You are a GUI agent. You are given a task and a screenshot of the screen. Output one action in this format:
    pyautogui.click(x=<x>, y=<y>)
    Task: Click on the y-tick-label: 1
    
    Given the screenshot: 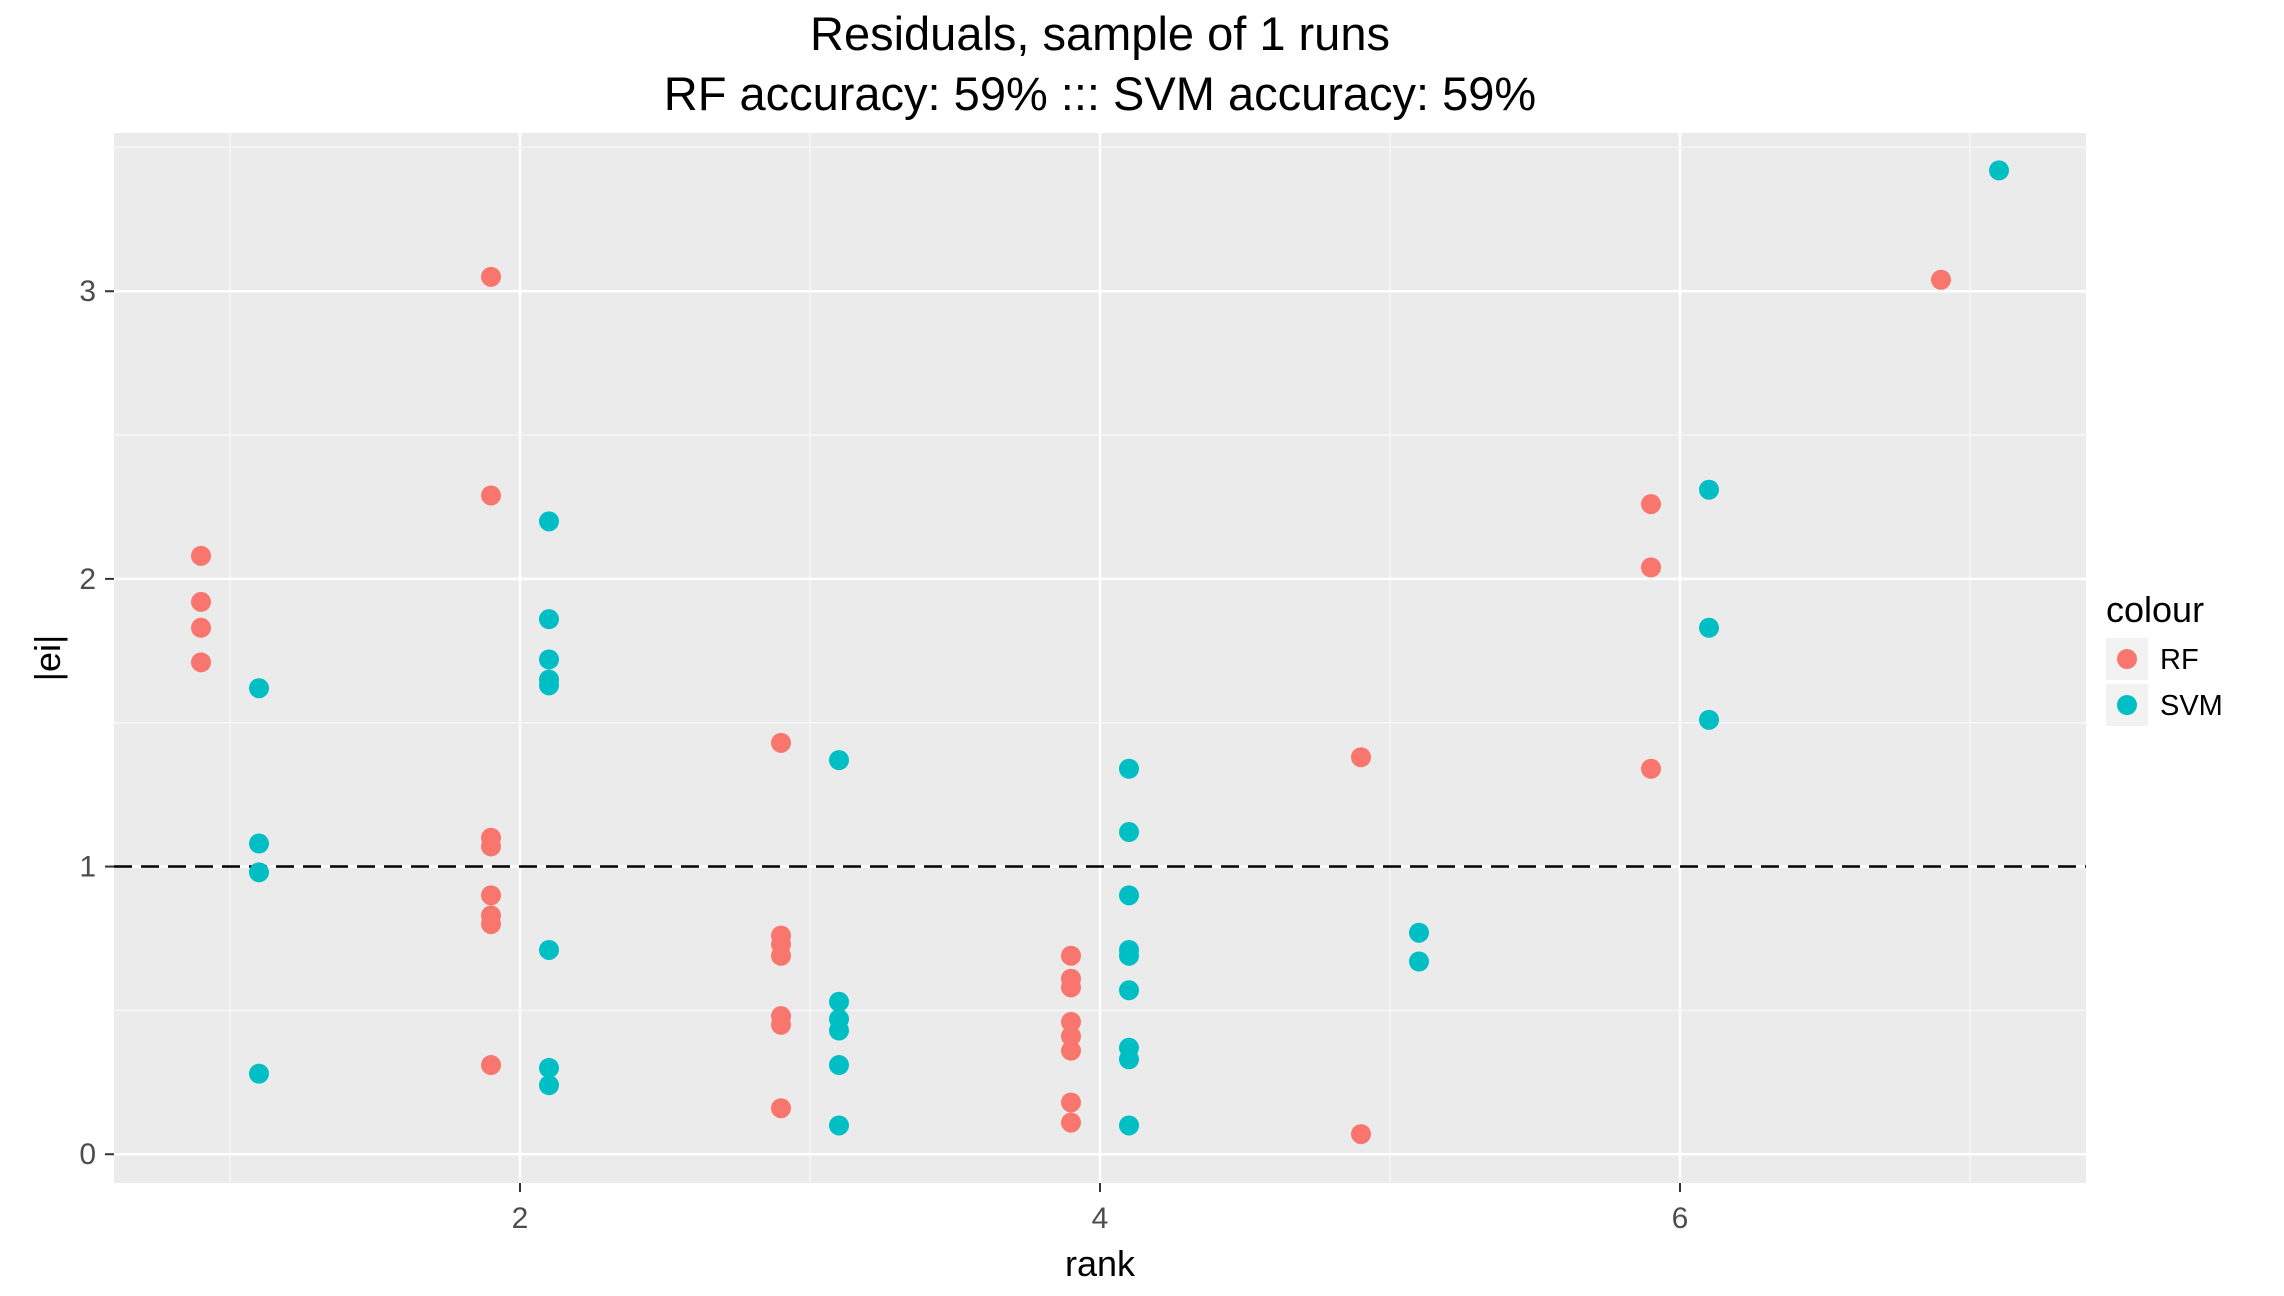 What is the action you would take?
    pyautogui.click(x=87, y=867)
    